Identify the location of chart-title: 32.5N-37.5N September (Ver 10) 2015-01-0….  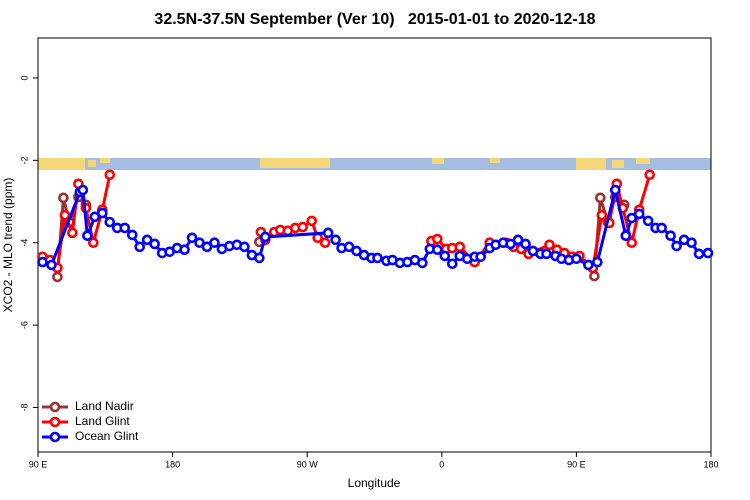
(374, 19).